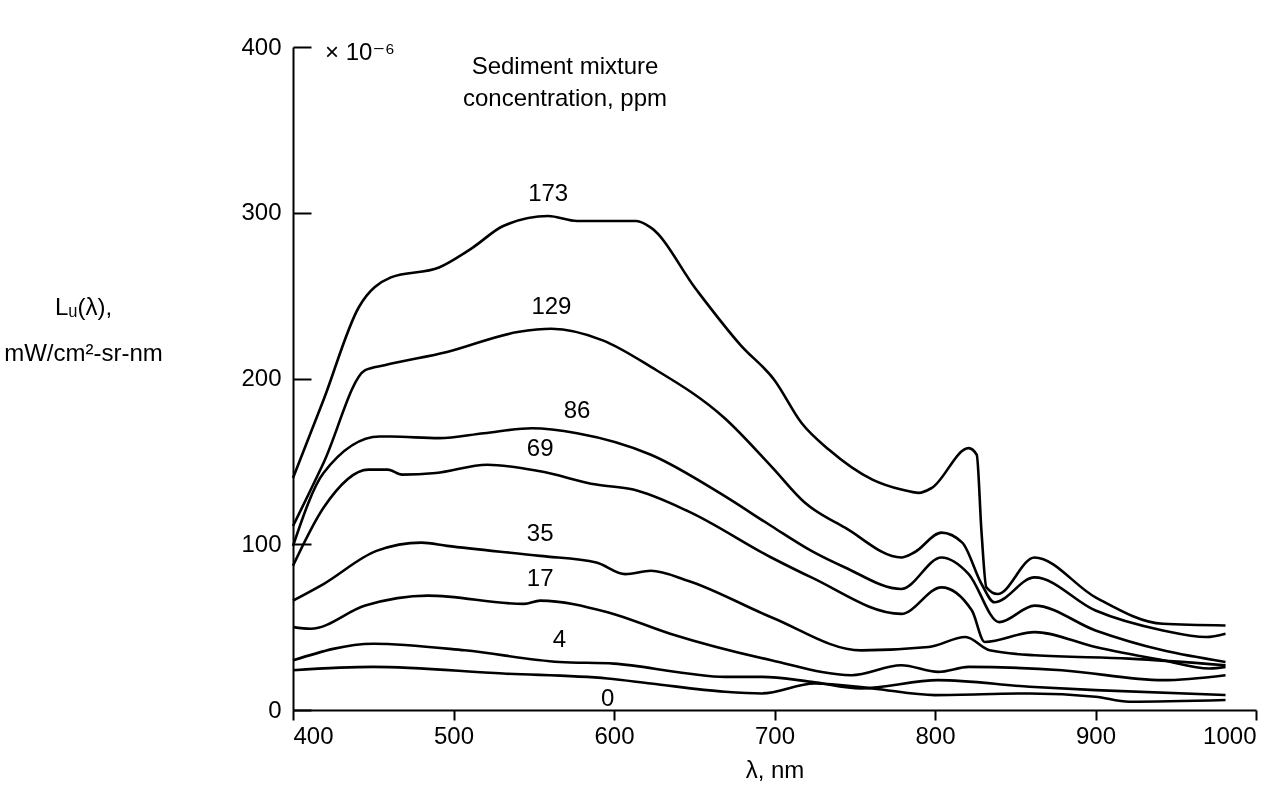 The height and width of the screenshot is (803, 1287). What do you see at coordinates (775, 735) in the screenshot?
I see `x-tick-label: 700` at bounding box center [775, 735].